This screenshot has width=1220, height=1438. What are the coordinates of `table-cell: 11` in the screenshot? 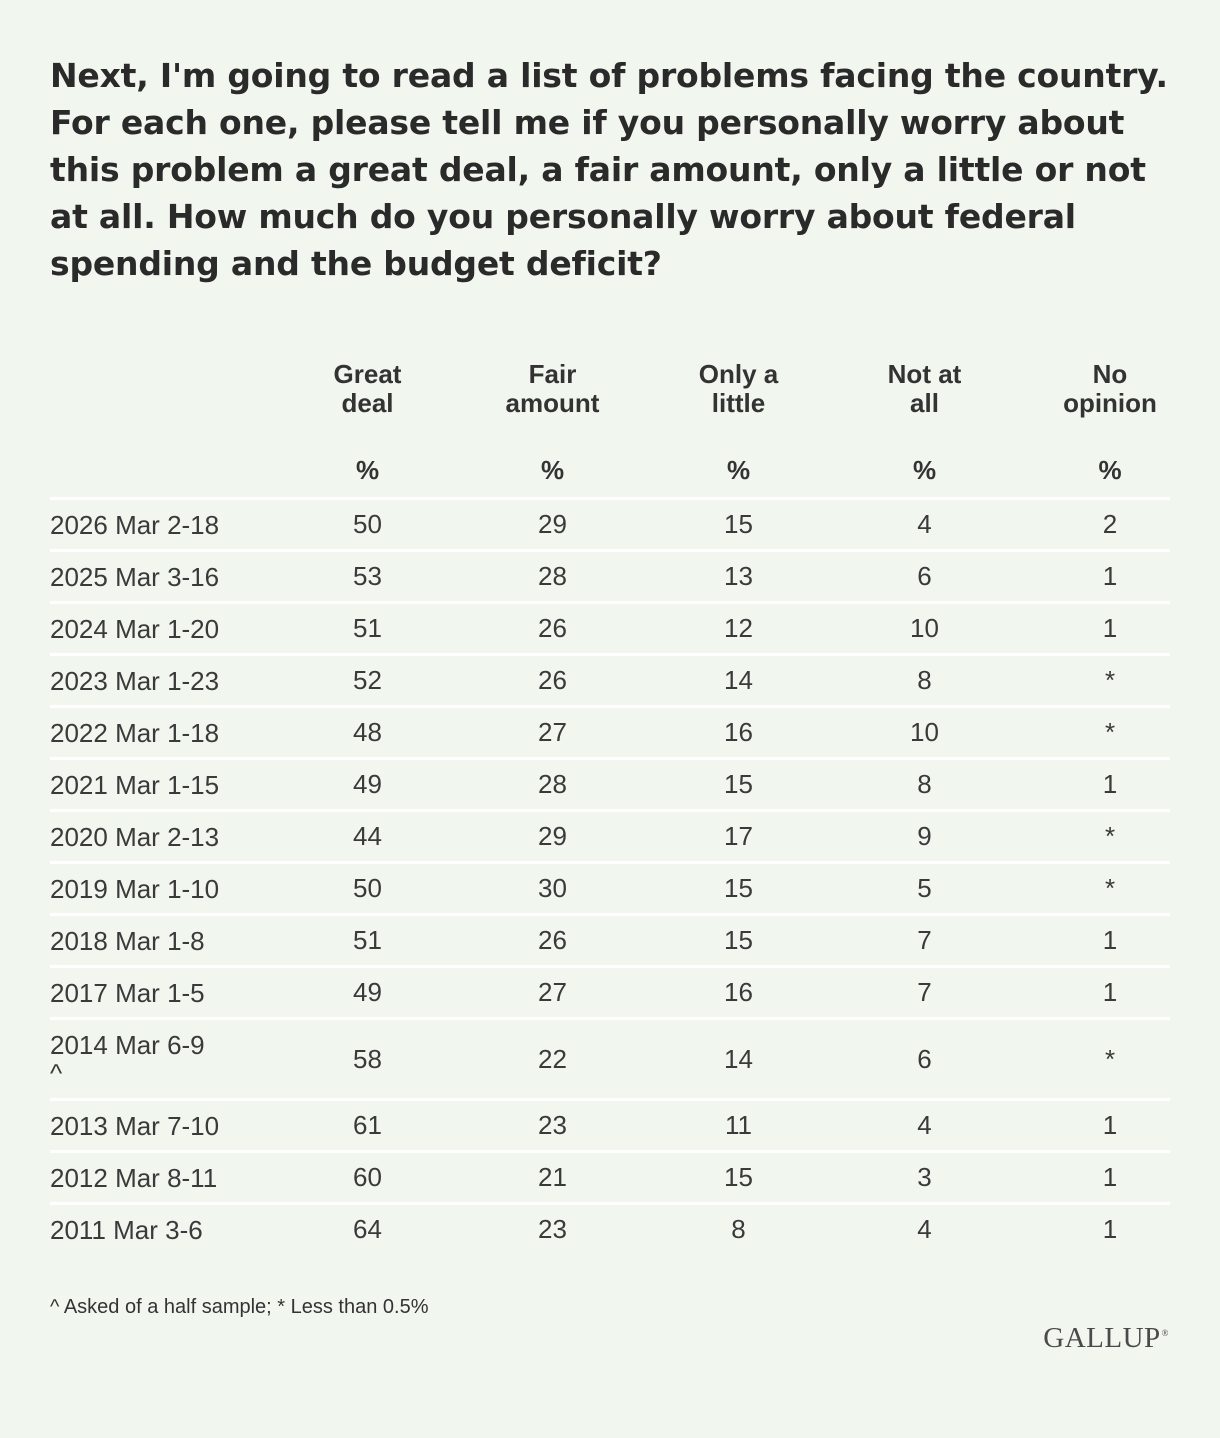 It's located at (738, 1125).